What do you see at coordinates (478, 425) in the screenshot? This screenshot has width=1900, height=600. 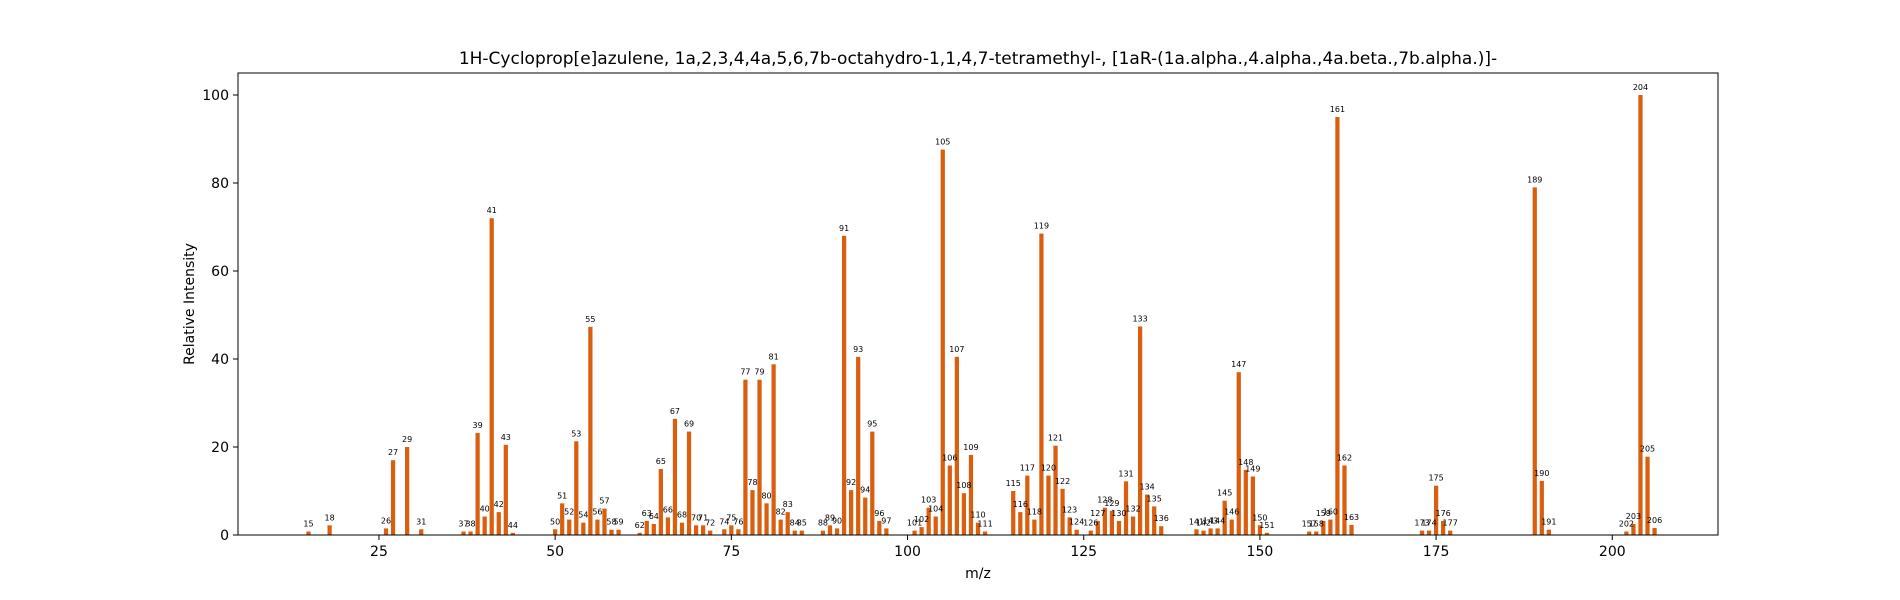 I see `bar-label-mz-39: 39` at bounding box center [478, 425].